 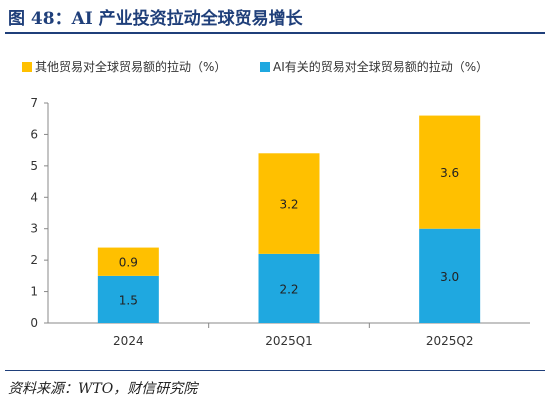 I want to click on y-tick-label: 7, so click(x=34, y=103).